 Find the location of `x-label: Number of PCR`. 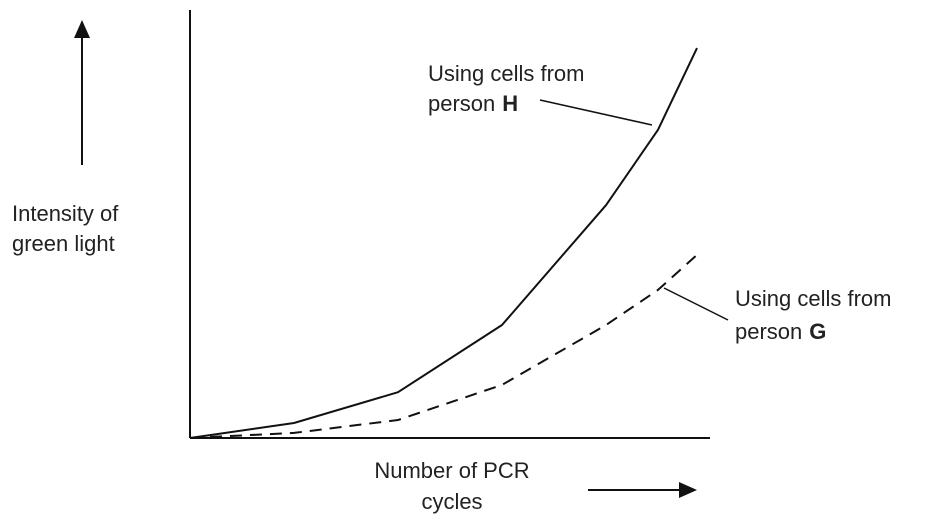

x-label: Number of PCR is located at coordinates (451, 470).